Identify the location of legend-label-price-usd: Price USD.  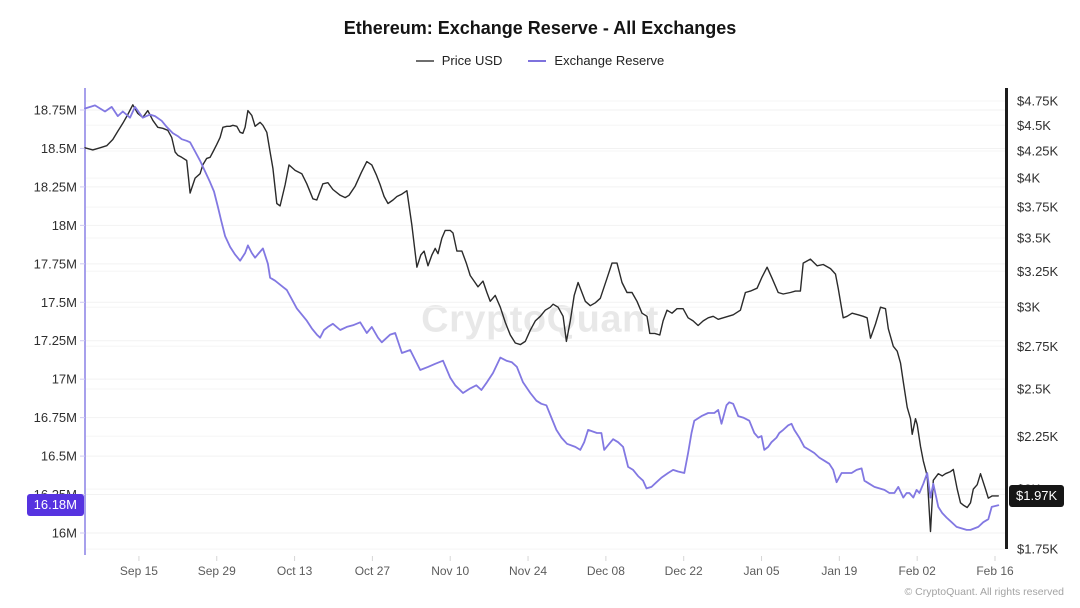
(472, 60).